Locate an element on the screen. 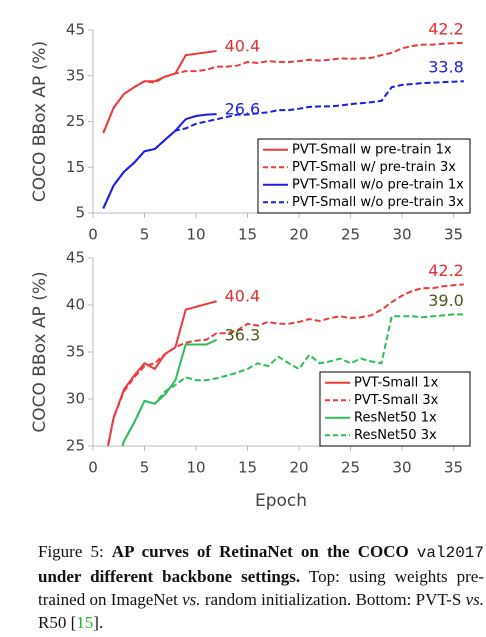 Image resolution: width=486 pixels, height=637 pixels. y-tick-label: 40 is located at coordinates (75, 305).